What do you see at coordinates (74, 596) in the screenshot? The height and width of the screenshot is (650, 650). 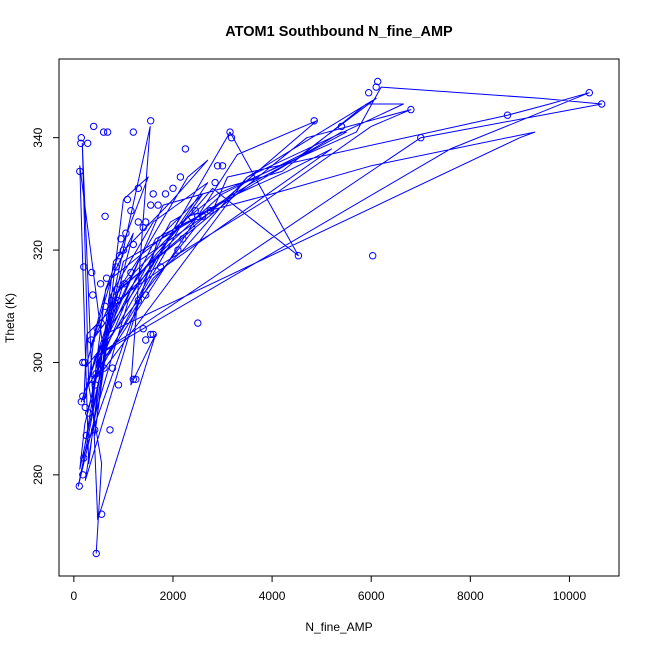 I see `x-tick-label: 0` at bounding box center [74, 596].